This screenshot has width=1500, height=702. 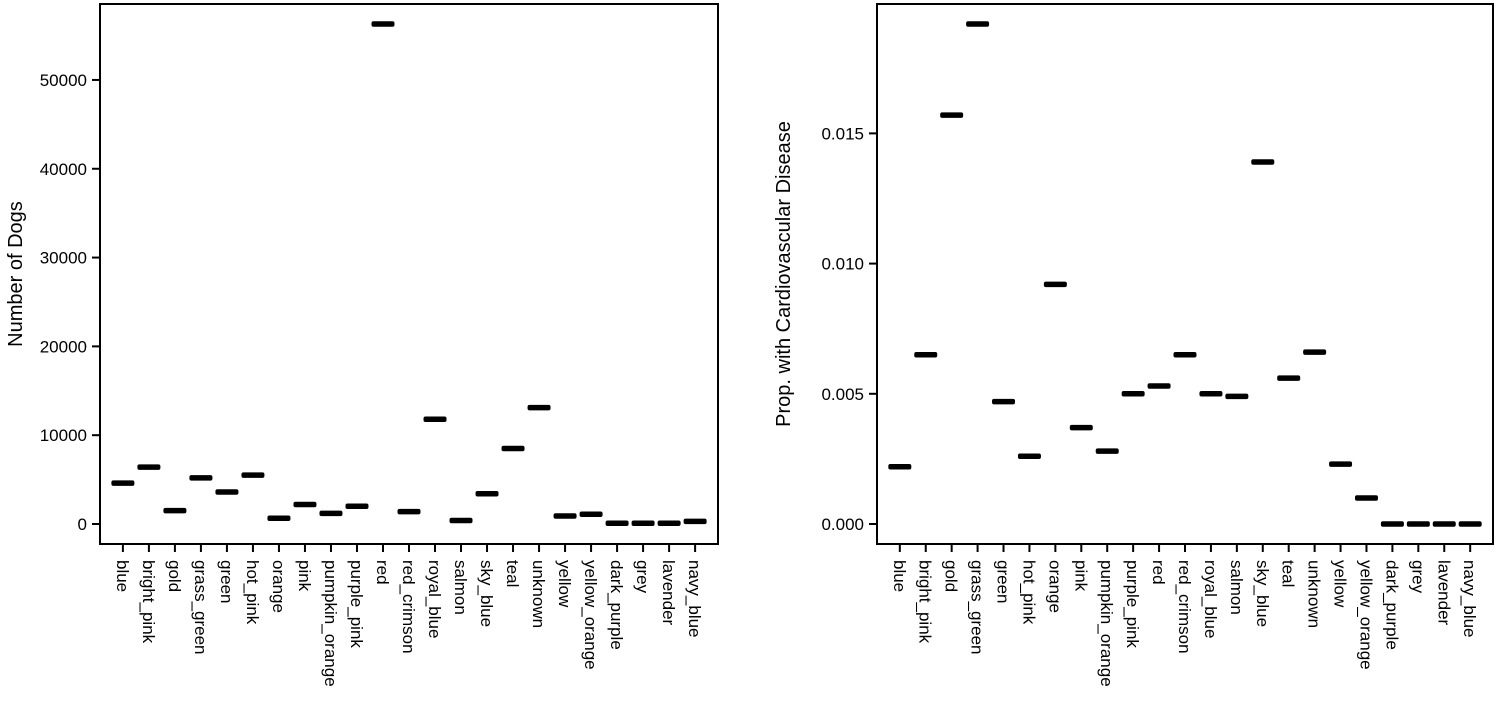 I want to click on y-tick-label: 0.005, so click(x=842, y=394).